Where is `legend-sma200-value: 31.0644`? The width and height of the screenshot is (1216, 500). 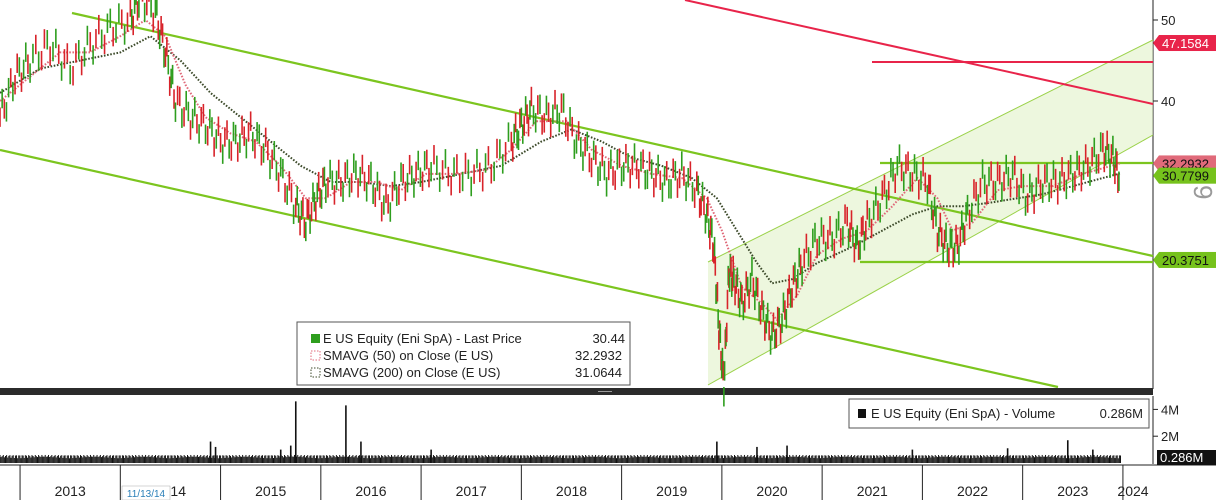 legend-sma200-value: 31.0644 is located at coordinates (598, 372).